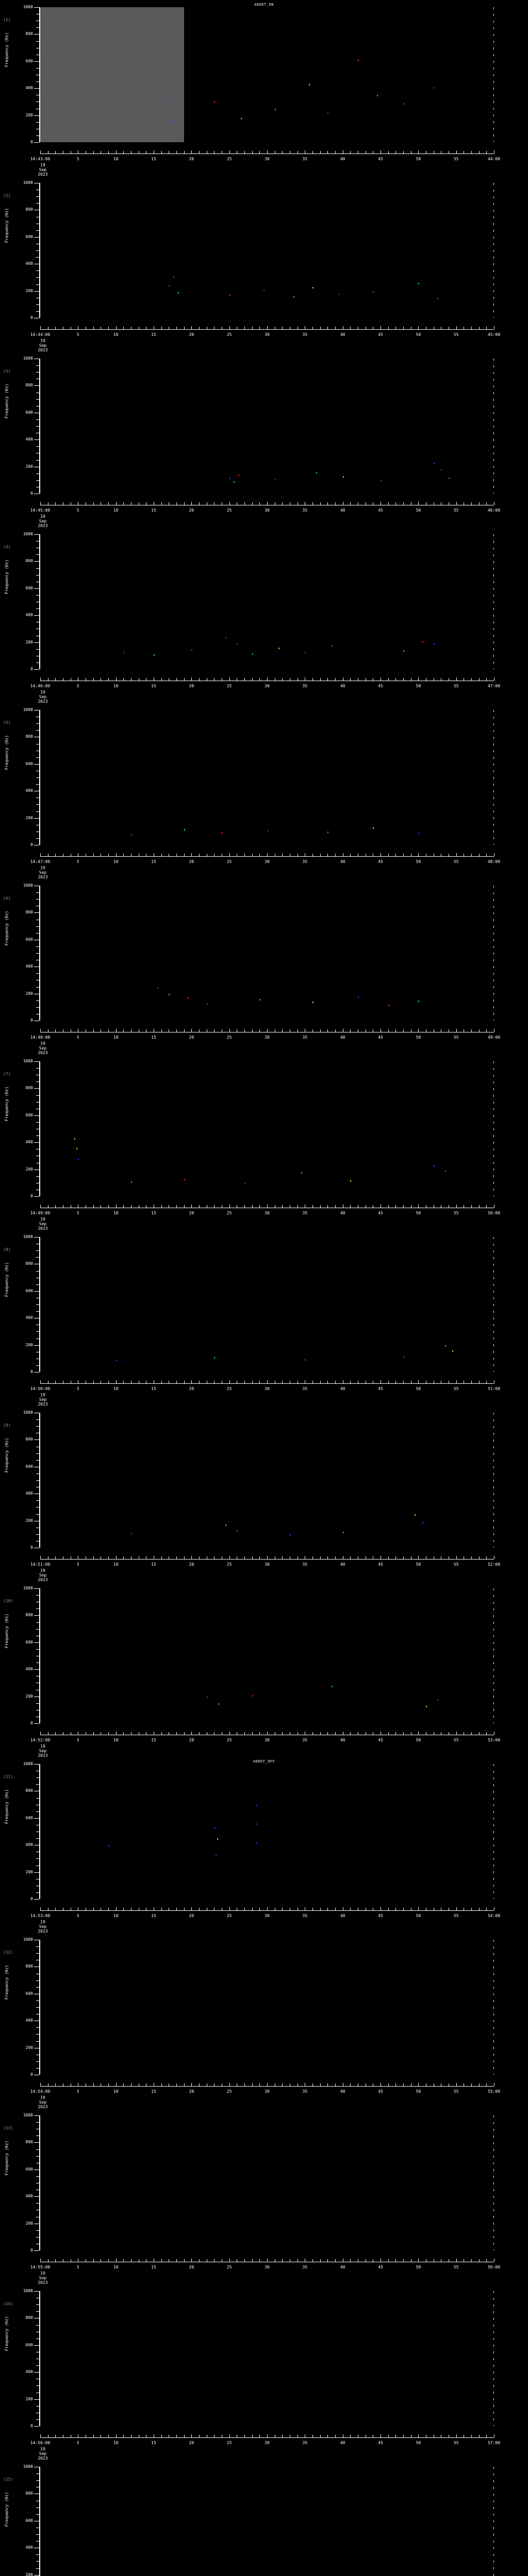 The width and height of the screenshot is (528, 2576). What do you see at coordinates (7, 898) in the screenshot?
I see `panel-index-label: (6)` at bounding box center [7, 898].